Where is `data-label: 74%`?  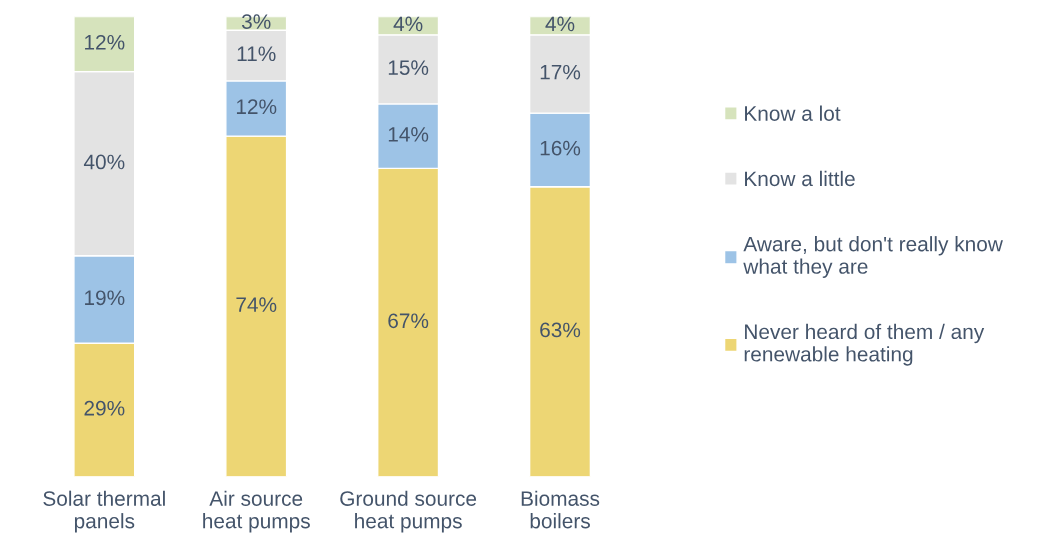 data-label: 74% is located at coordinates (256, 304).